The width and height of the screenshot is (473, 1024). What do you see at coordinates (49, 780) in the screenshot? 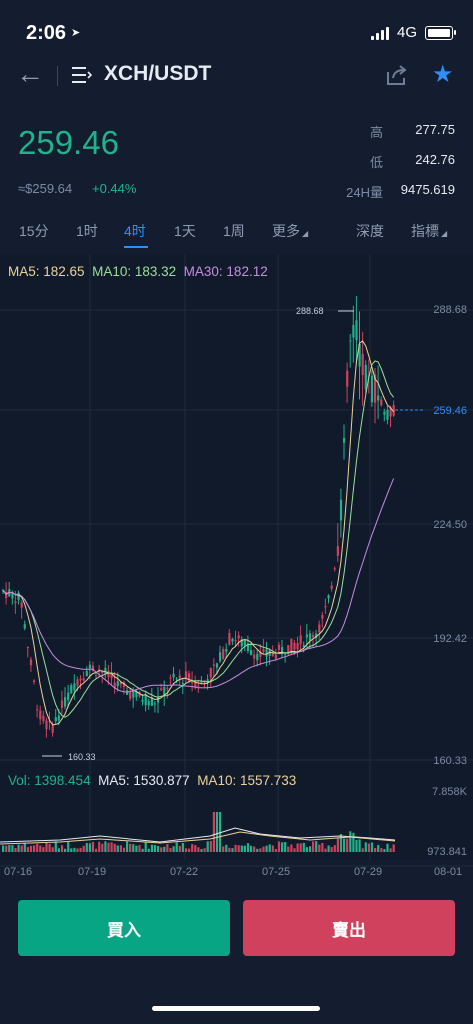
I see `vol-label: Vol: 1398.454` at bounding box center [49, 780].